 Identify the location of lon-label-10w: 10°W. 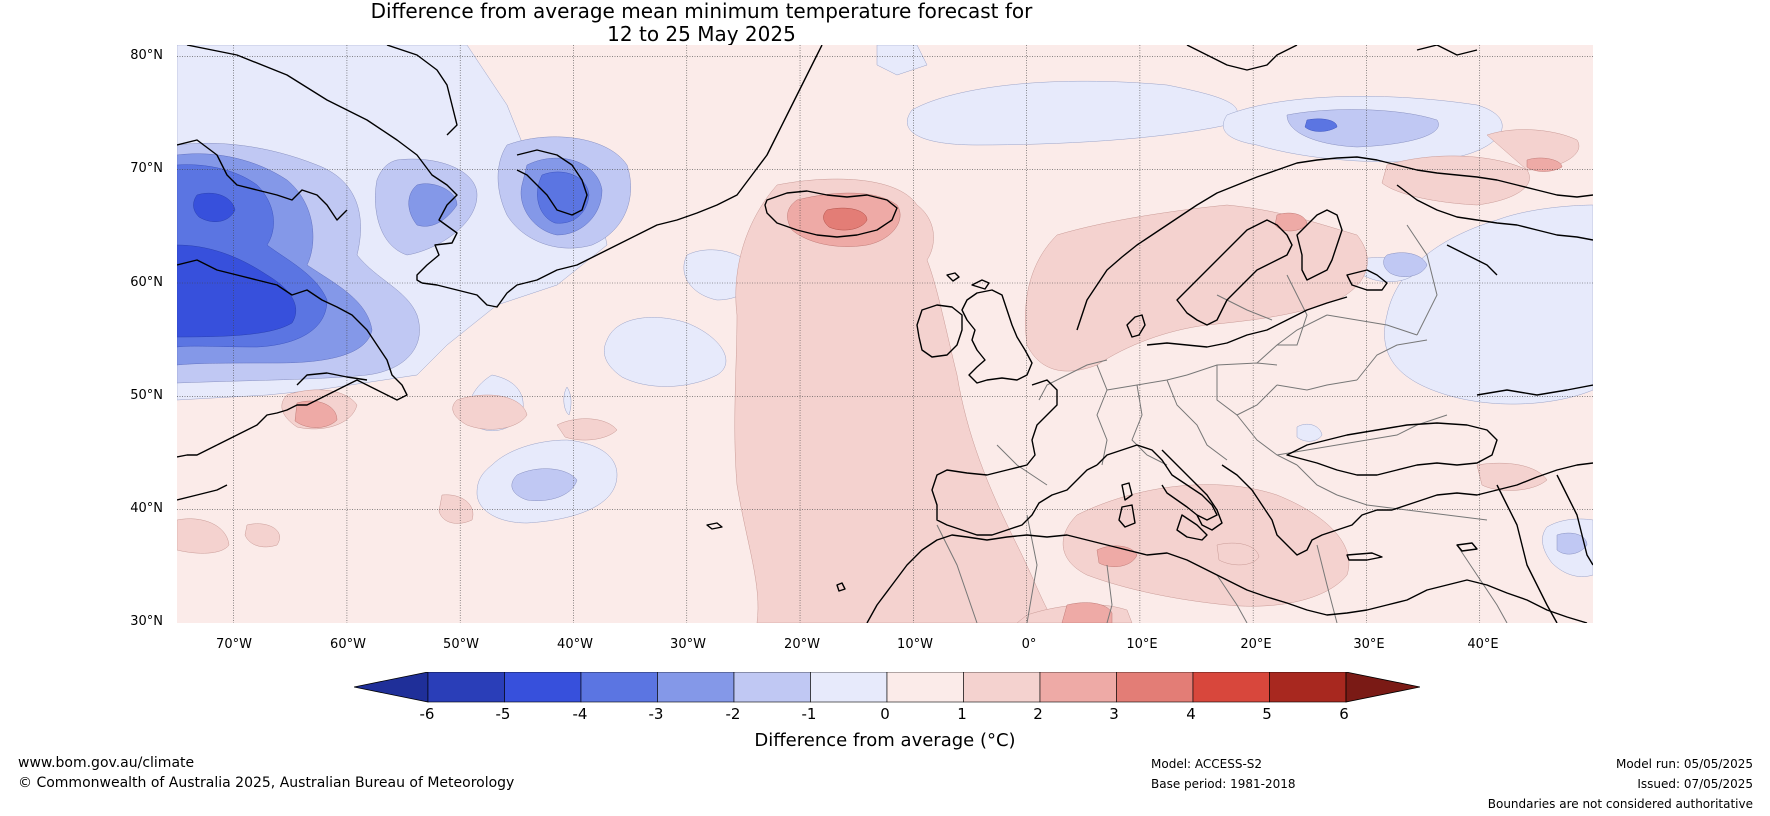
(915, 644).